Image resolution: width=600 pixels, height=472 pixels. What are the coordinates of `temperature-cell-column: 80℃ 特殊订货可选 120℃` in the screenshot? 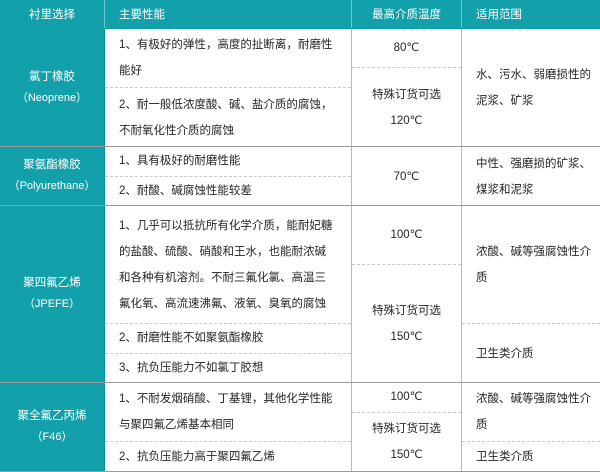 It's located at (407, 87).